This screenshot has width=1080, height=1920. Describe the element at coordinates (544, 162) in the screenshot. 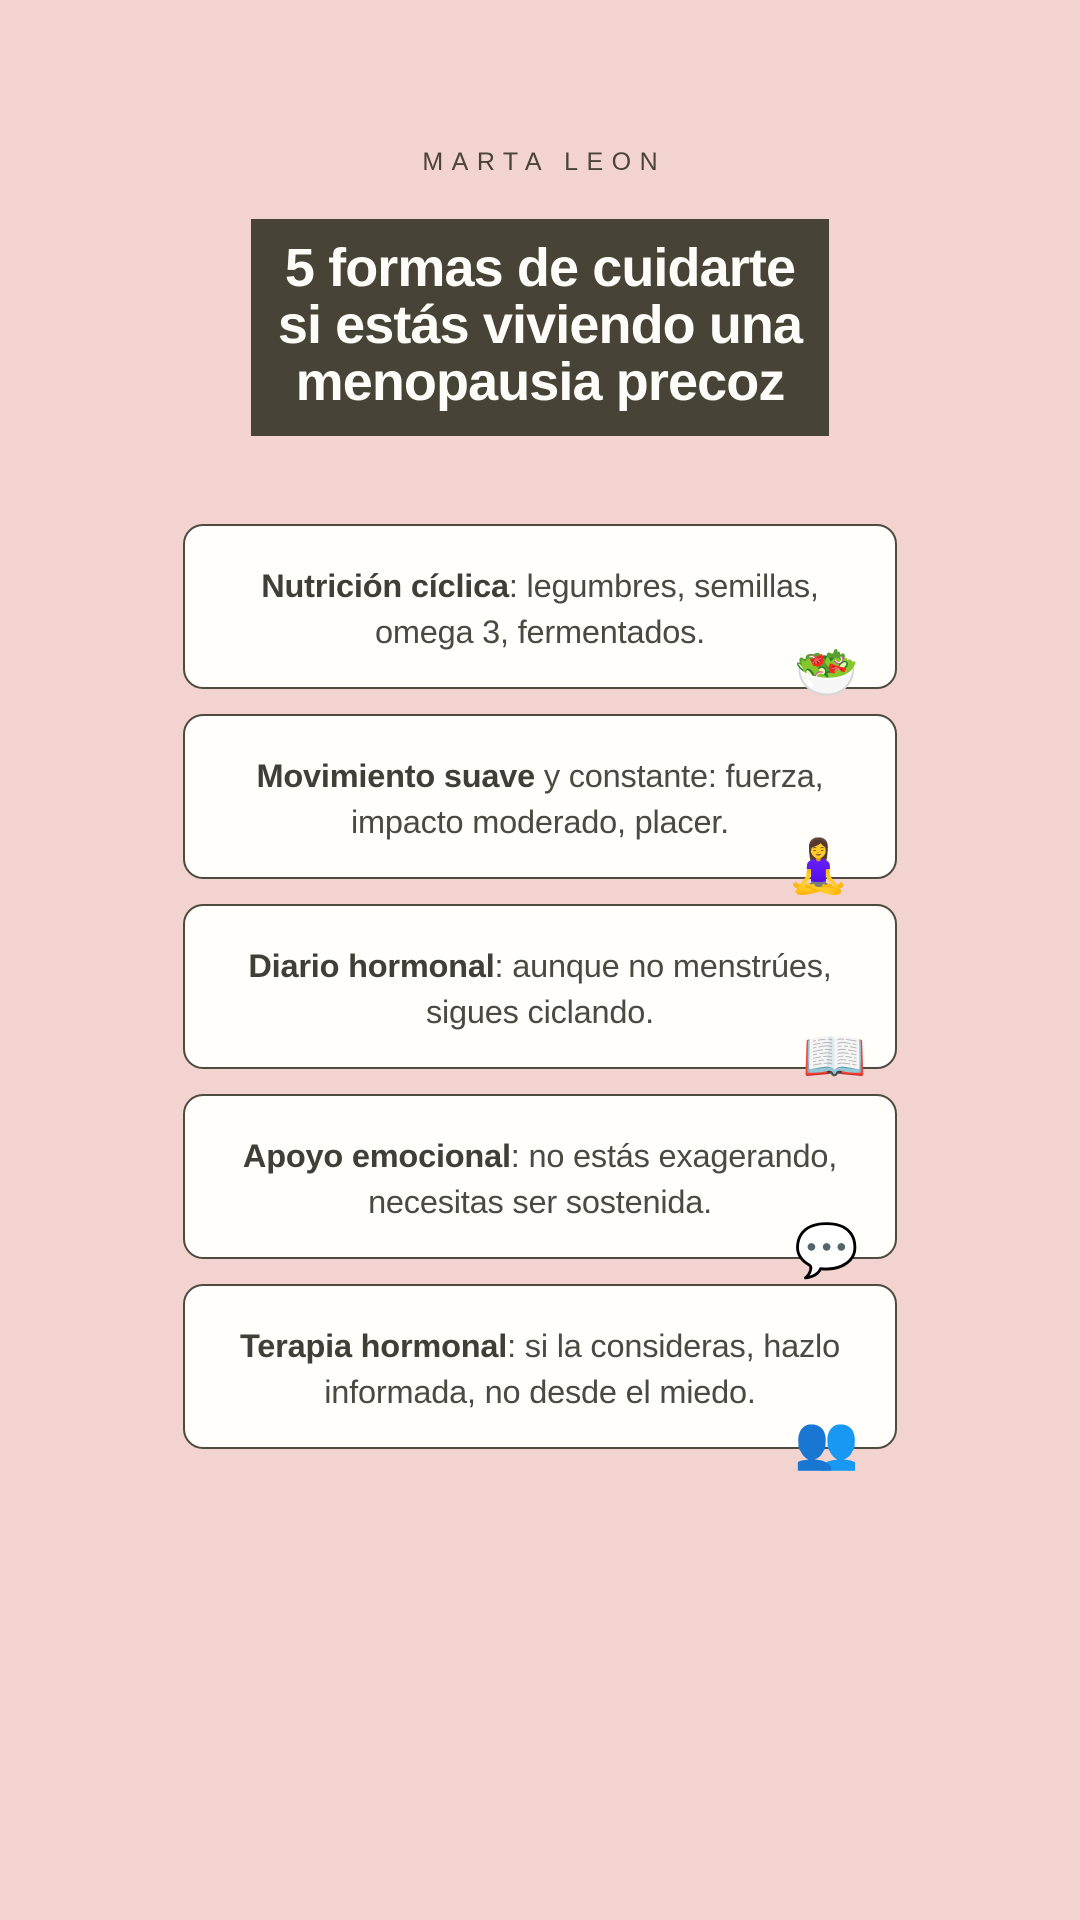

I see `brand-name: MARTA LEON` at that location.